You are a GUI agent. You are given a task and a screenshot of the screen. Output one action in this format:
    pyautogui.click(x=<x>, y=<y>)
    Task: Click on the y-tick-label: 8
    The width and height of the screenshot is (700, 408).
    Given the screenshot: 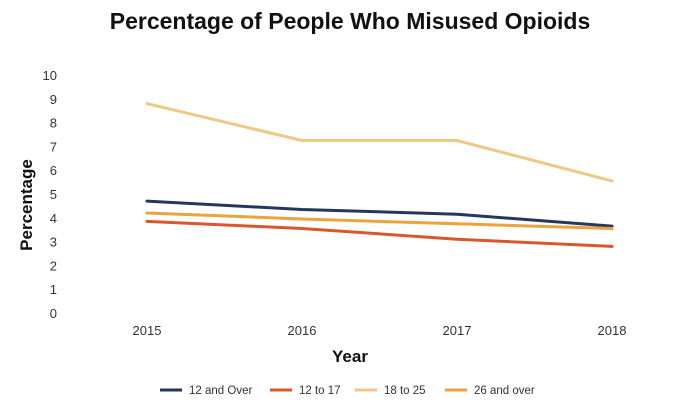 What is the action you would take?
    pyautogui.click(x=53, y=123)
    